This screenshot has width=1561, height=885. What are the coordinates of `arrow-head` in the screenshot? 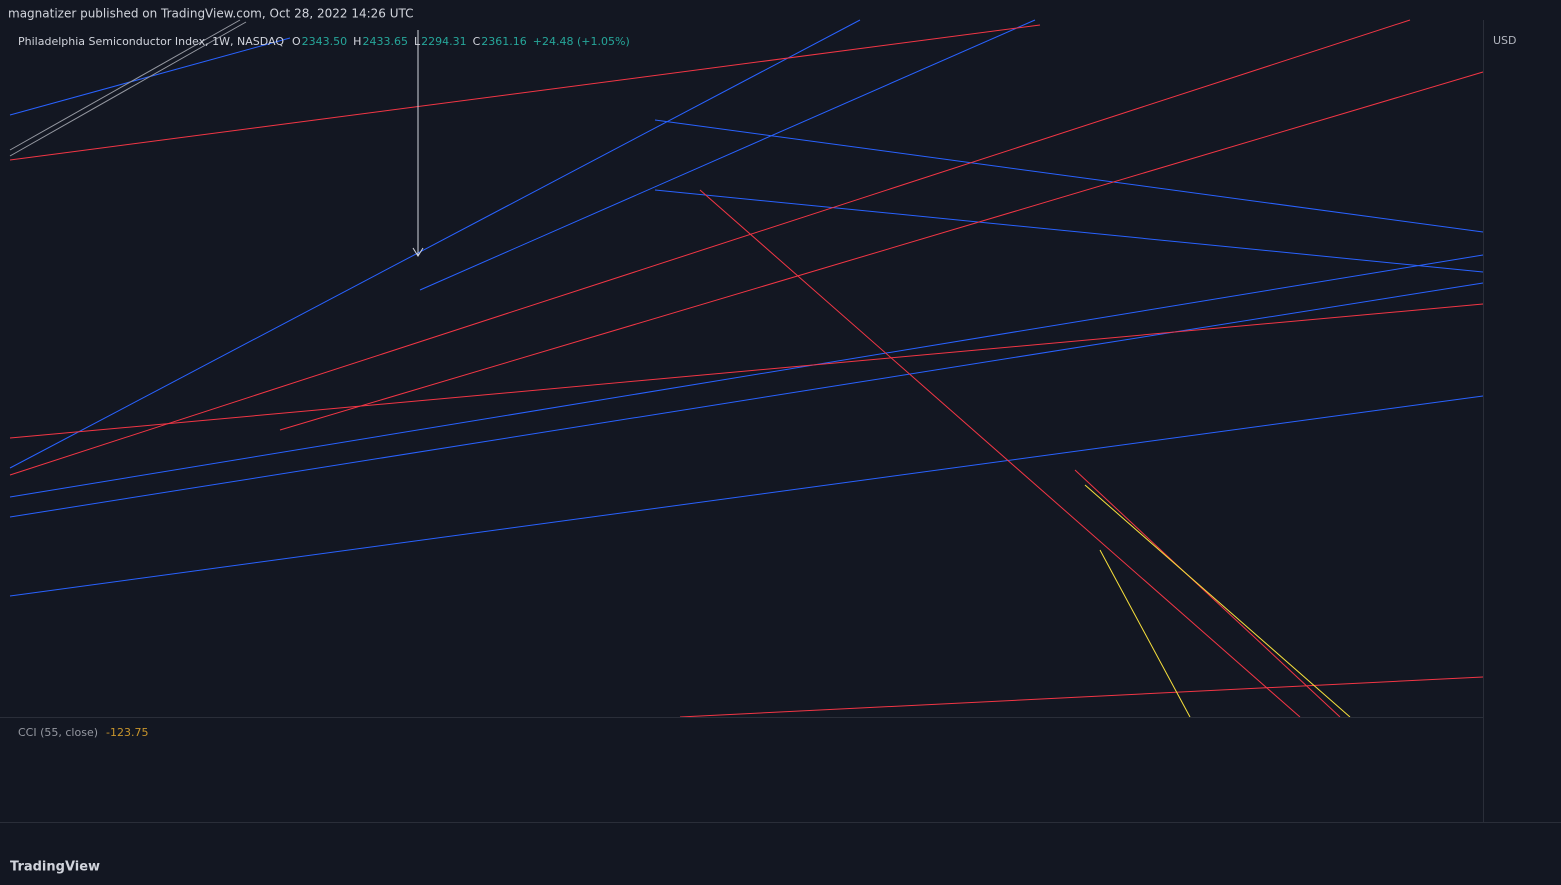 It's located at (418, 252).